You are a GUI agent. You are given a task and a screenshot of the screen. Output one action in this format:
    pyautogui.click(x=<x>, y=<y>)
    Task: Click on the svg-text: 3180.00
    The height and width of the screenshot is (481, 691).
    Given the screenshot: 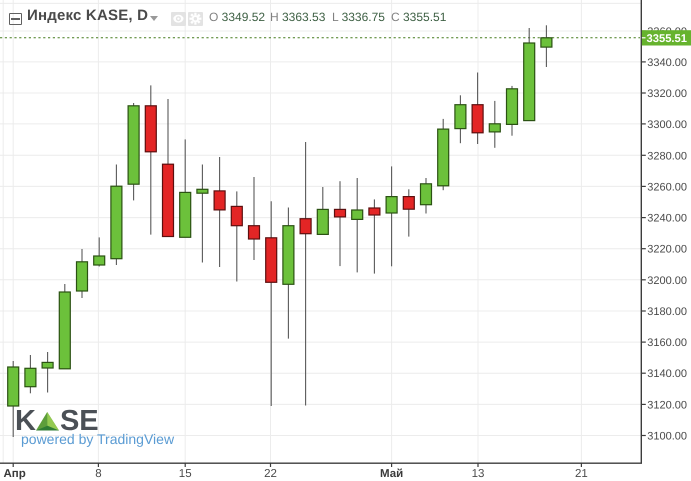 What is the action you would take?
    pyautogui.click(x=667, y=312)
    